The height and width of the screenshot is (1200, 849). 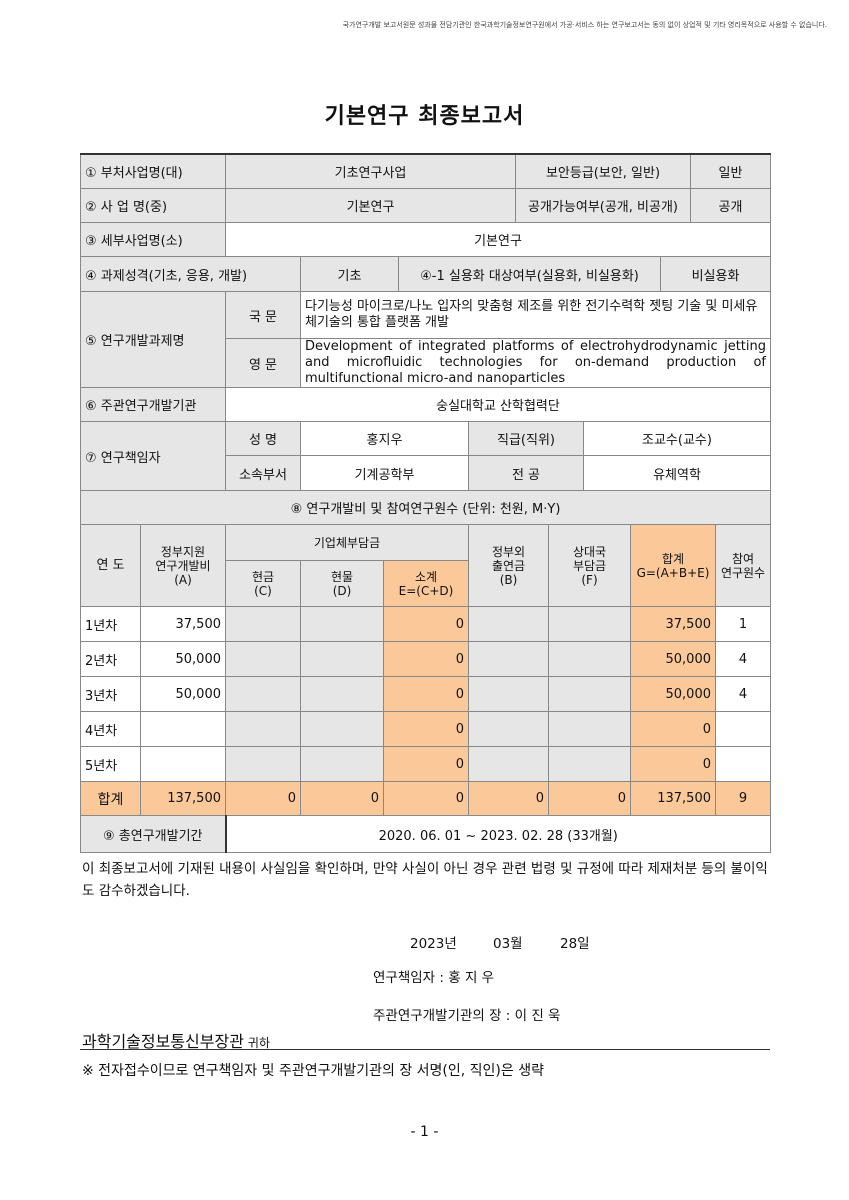 I want to click on institution-head-line: 주관연구개발기관의 장 : 이 진 욱, so click(x=467, y=1016).